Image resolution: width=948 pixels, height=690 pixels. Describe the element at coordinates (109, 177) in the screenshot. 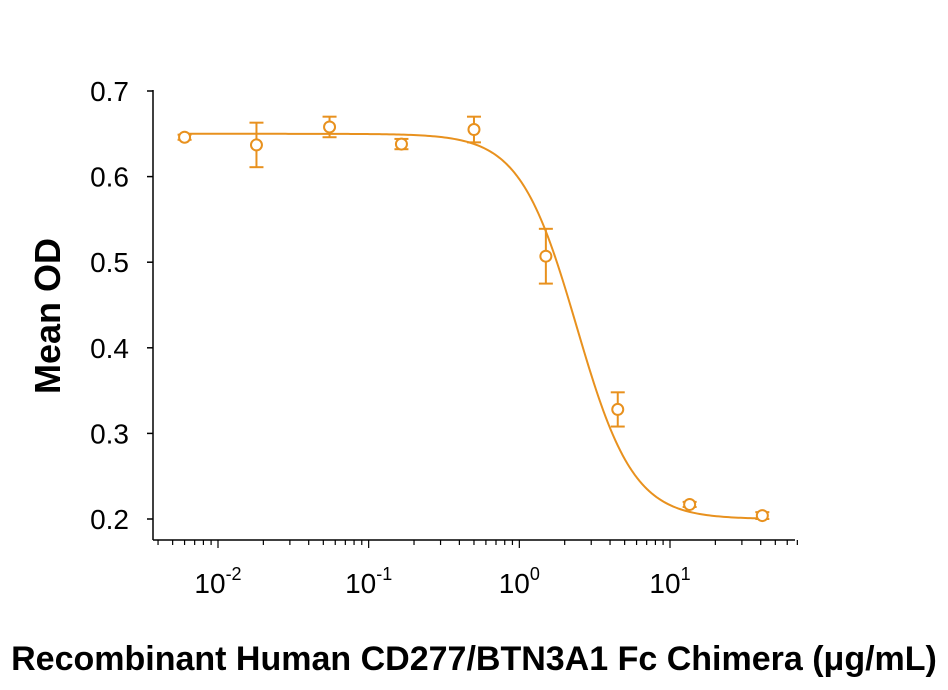

I see `y-tick-label: 0.6` at that location.